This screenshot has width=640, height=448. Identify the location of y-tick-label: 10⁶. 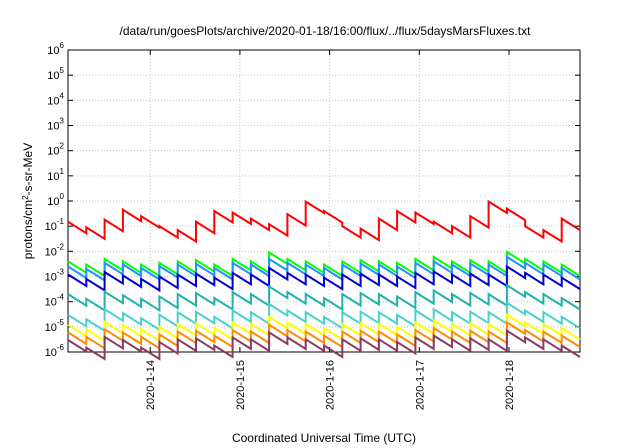
(55, 49).